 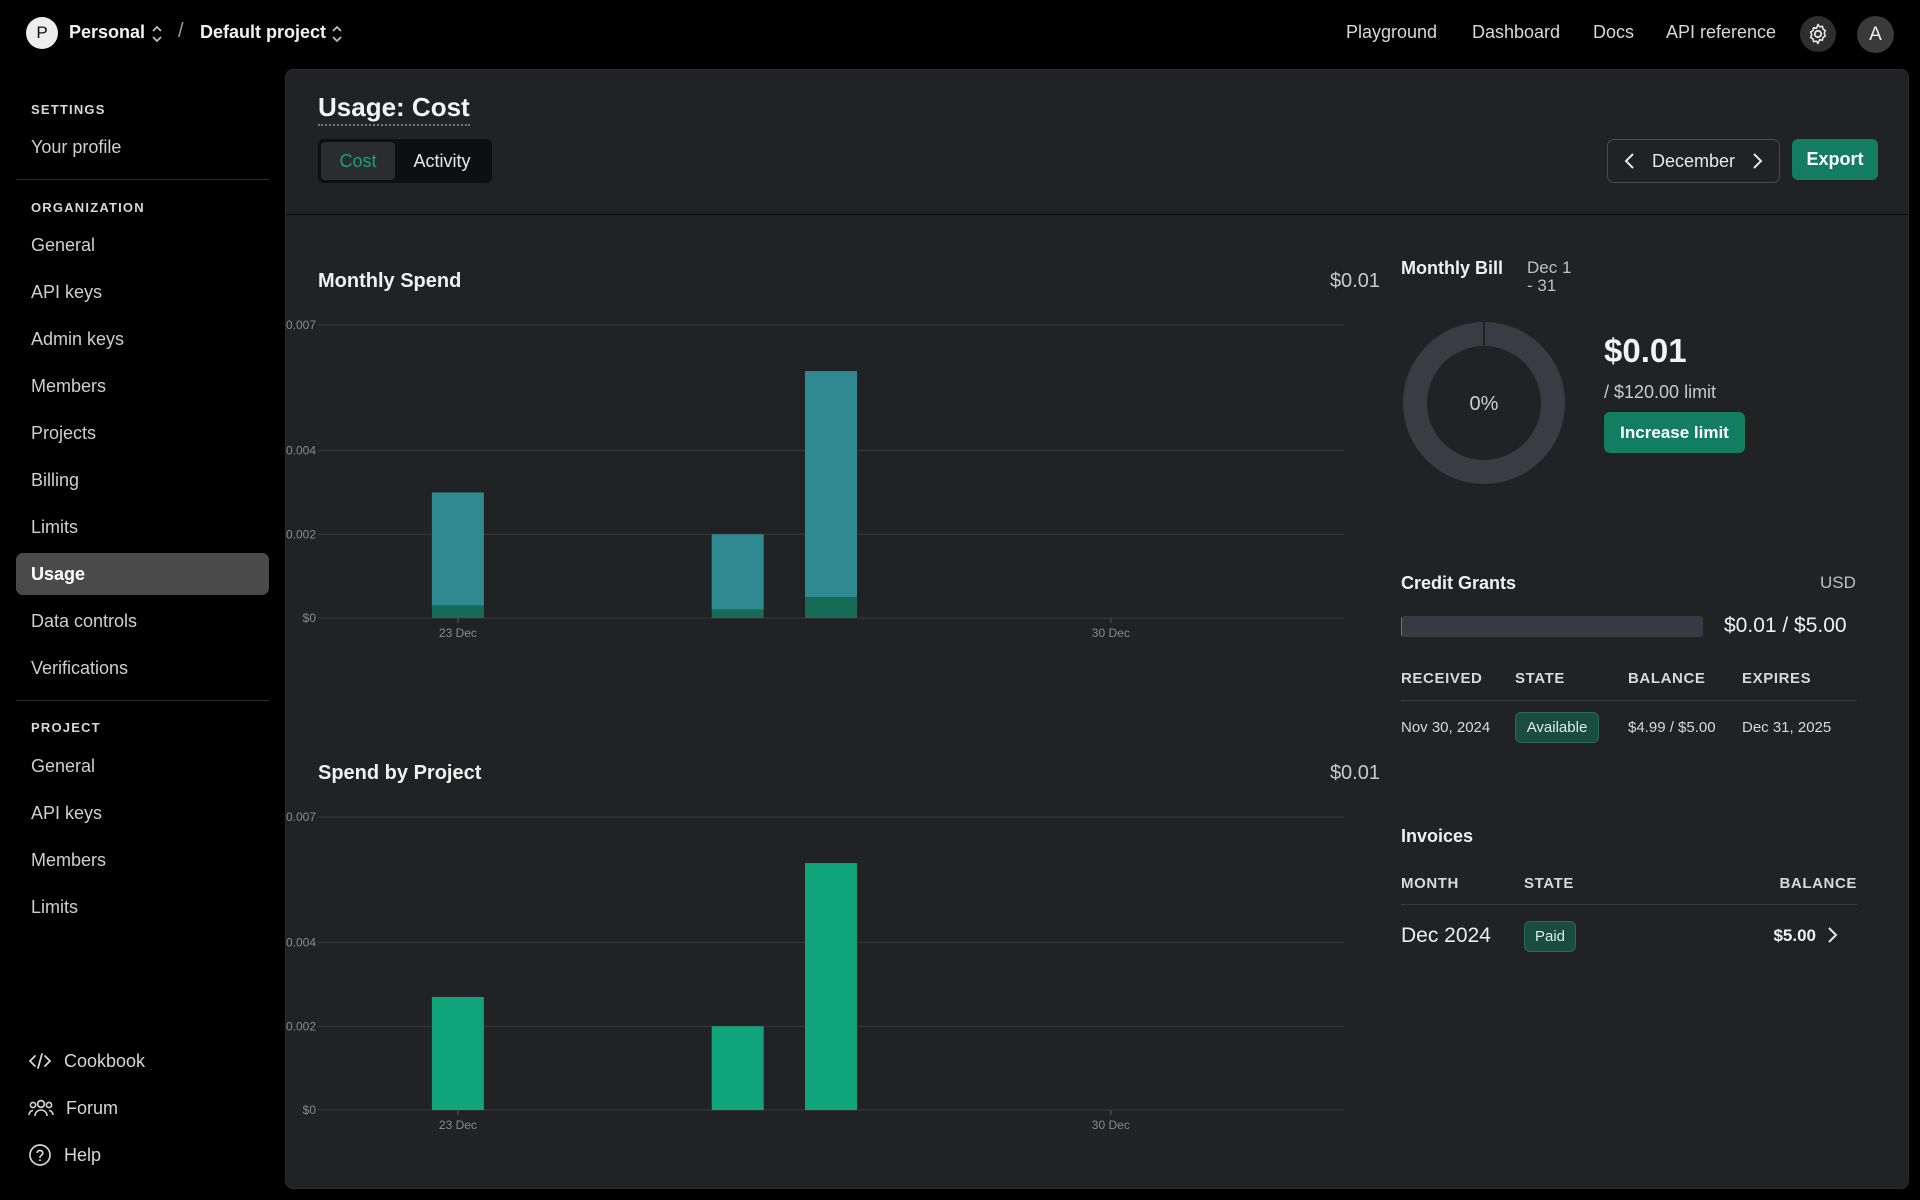 What do you see at coordinates (1446, 727) in the screenshot?
I see `grant-received: Nov 30, 2024` at bounding box center [1446, 727].